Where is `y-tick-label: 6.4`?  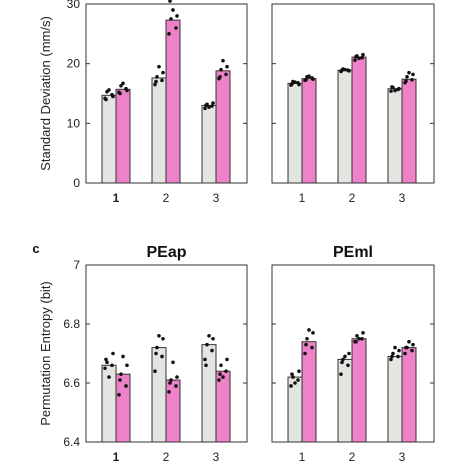 y-tick-label: 6.4 is located at coordinates (71, 442).